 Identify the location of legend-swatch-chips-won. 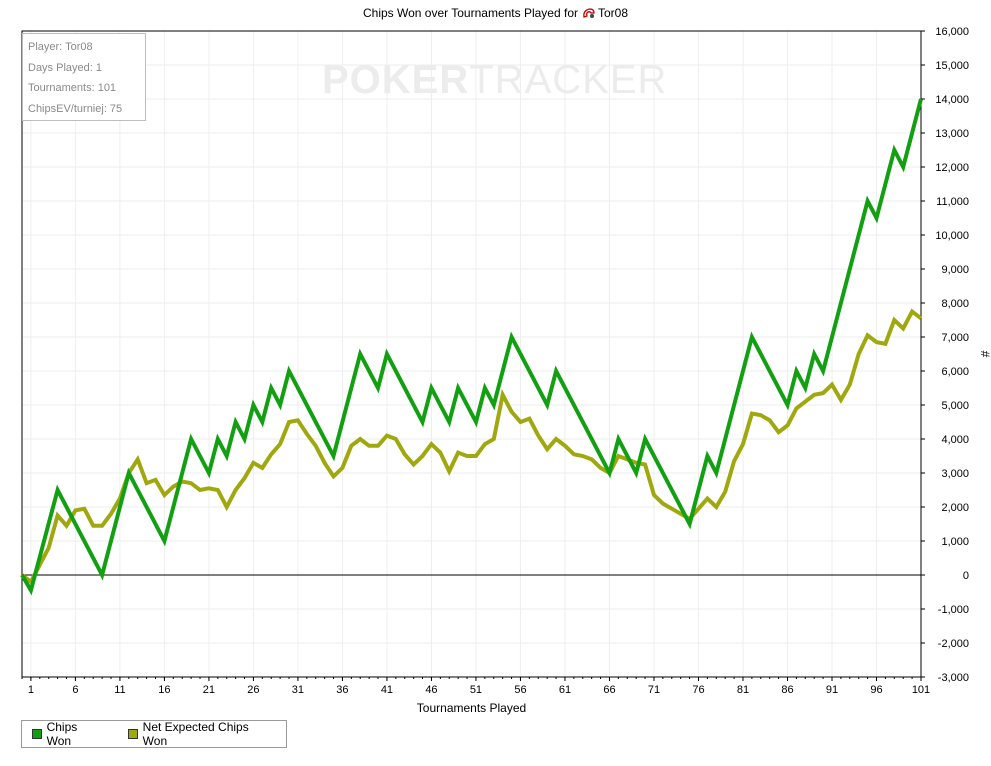
(37, 734).